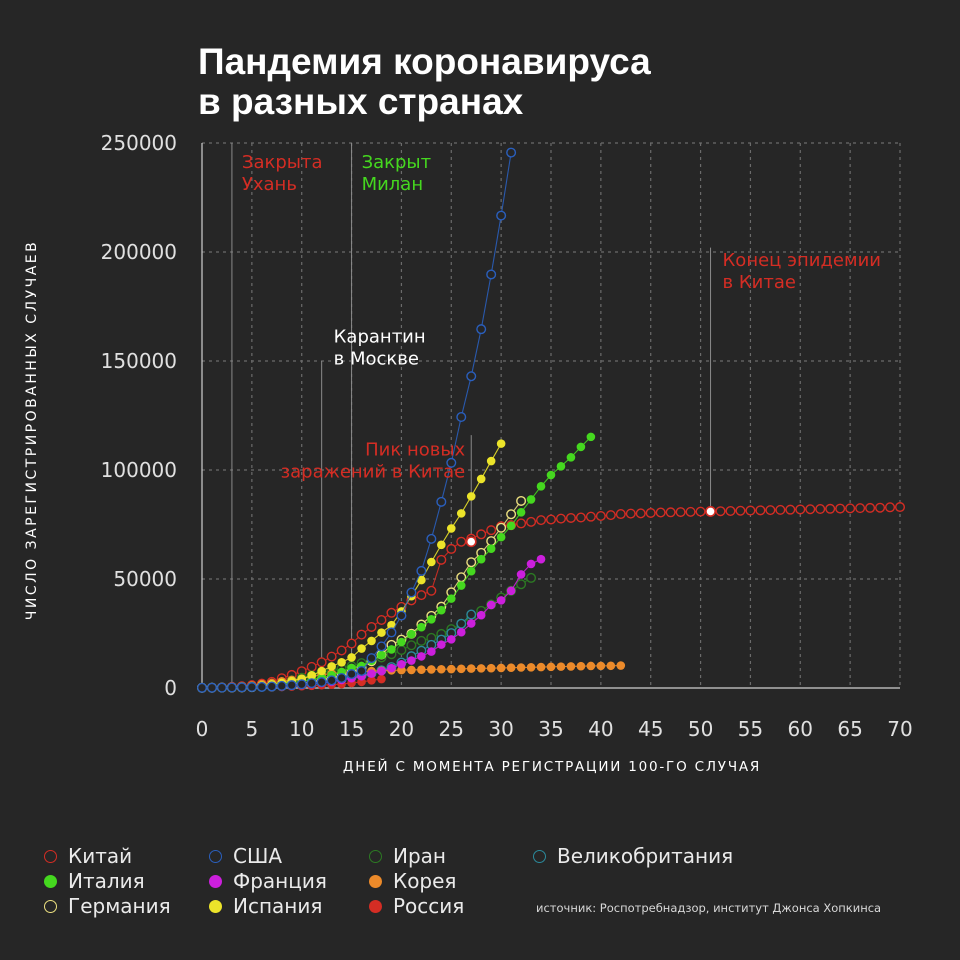 The image size is (960, 960). I want to click on x-tick-label: 30, so click(500, 729).